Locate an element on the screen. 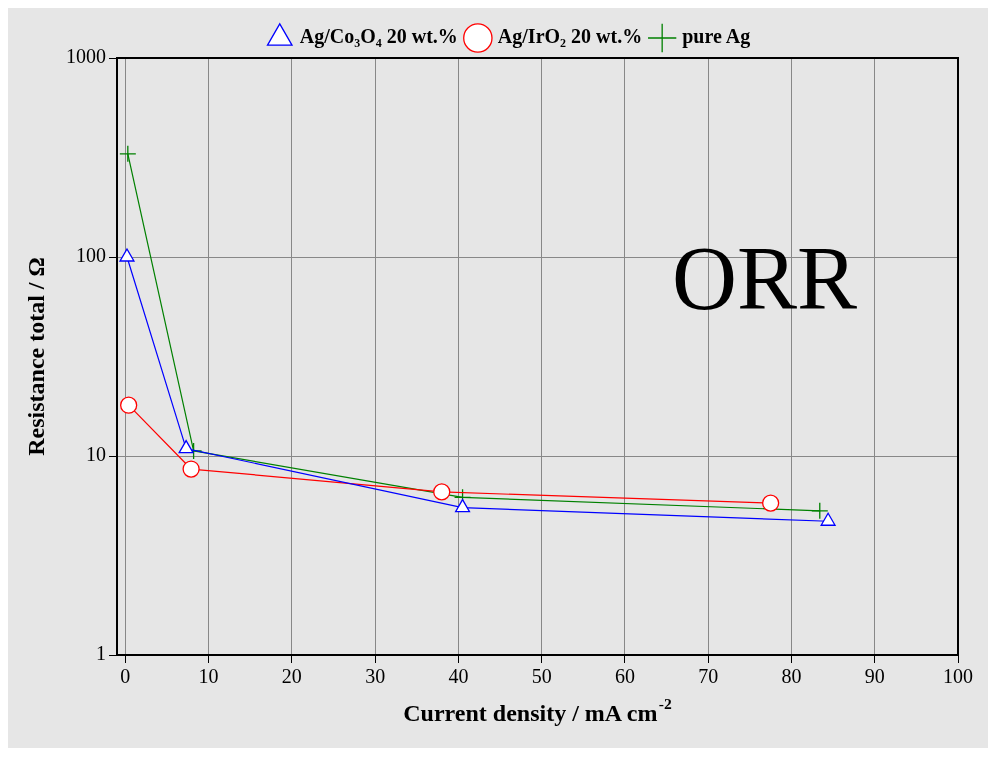  y-tick-label: 10 is located at coordinates (96, 454).